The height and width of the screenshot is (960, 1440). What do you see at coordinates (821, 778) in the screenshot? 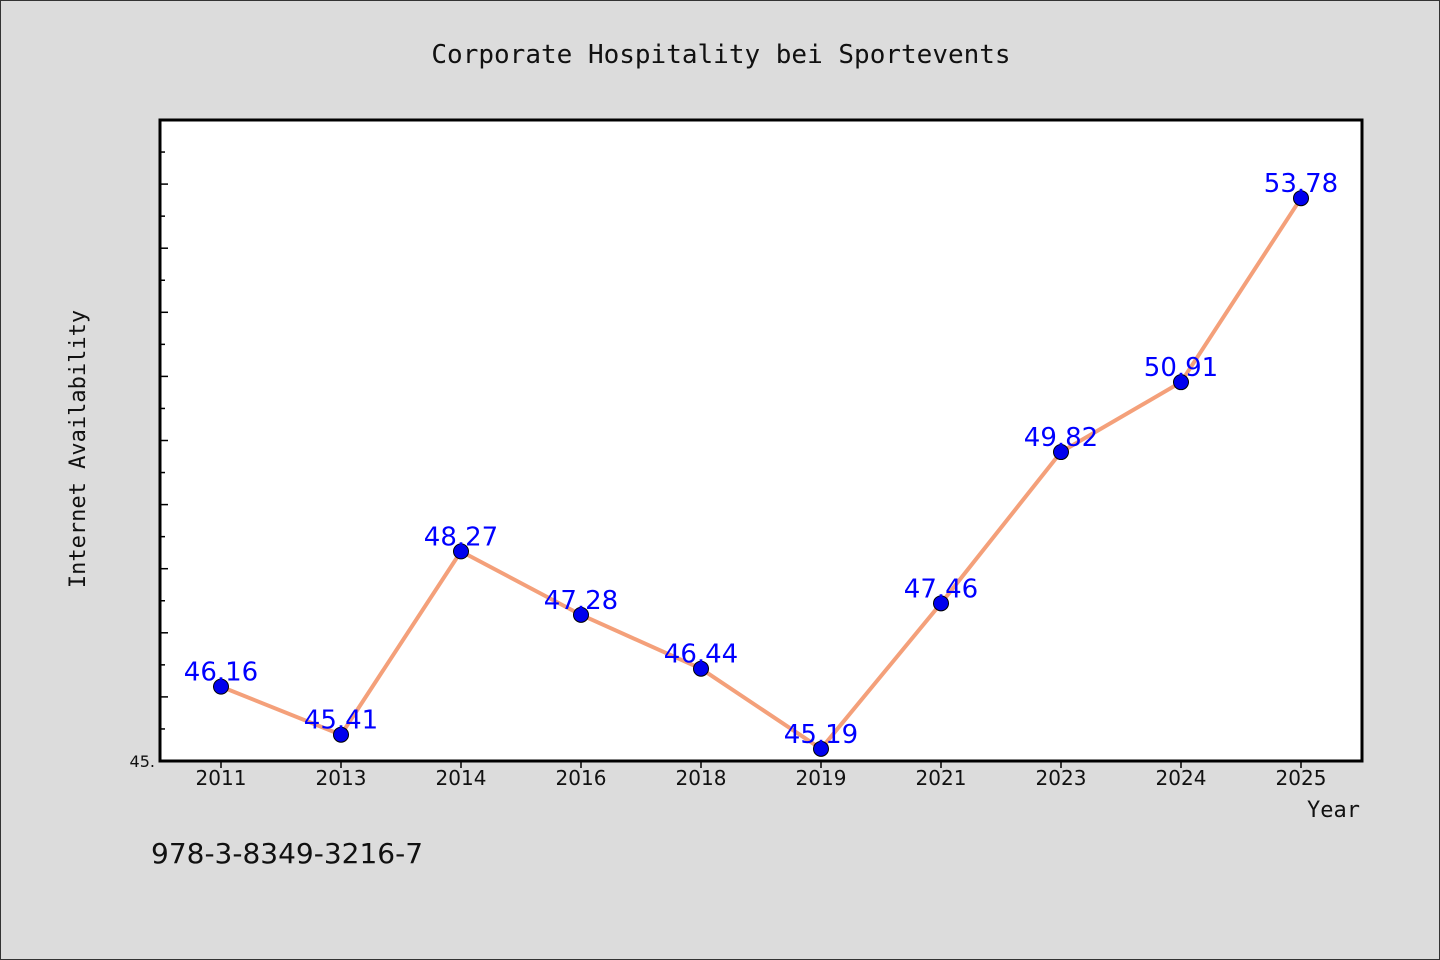
I see `x-tick-label: 2019` at bounding box center [821, 778].